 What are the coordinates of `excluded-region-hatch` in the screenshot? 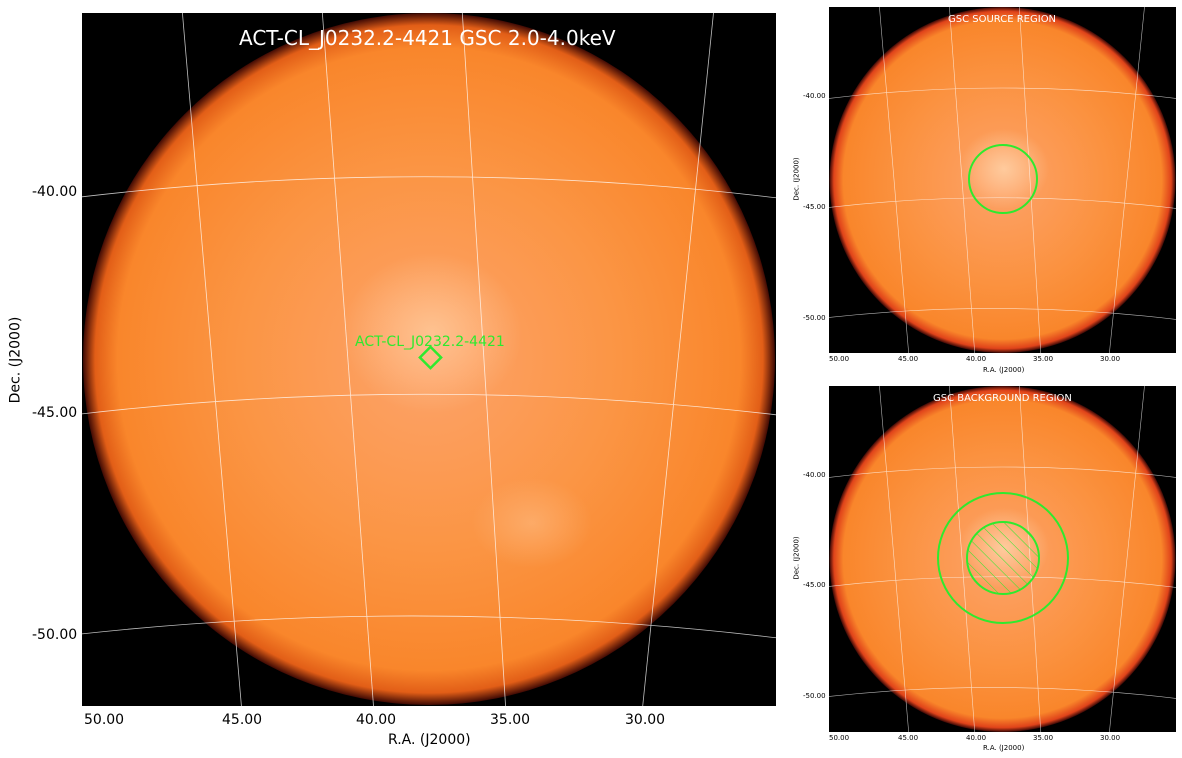 It's located at (1003, 558).